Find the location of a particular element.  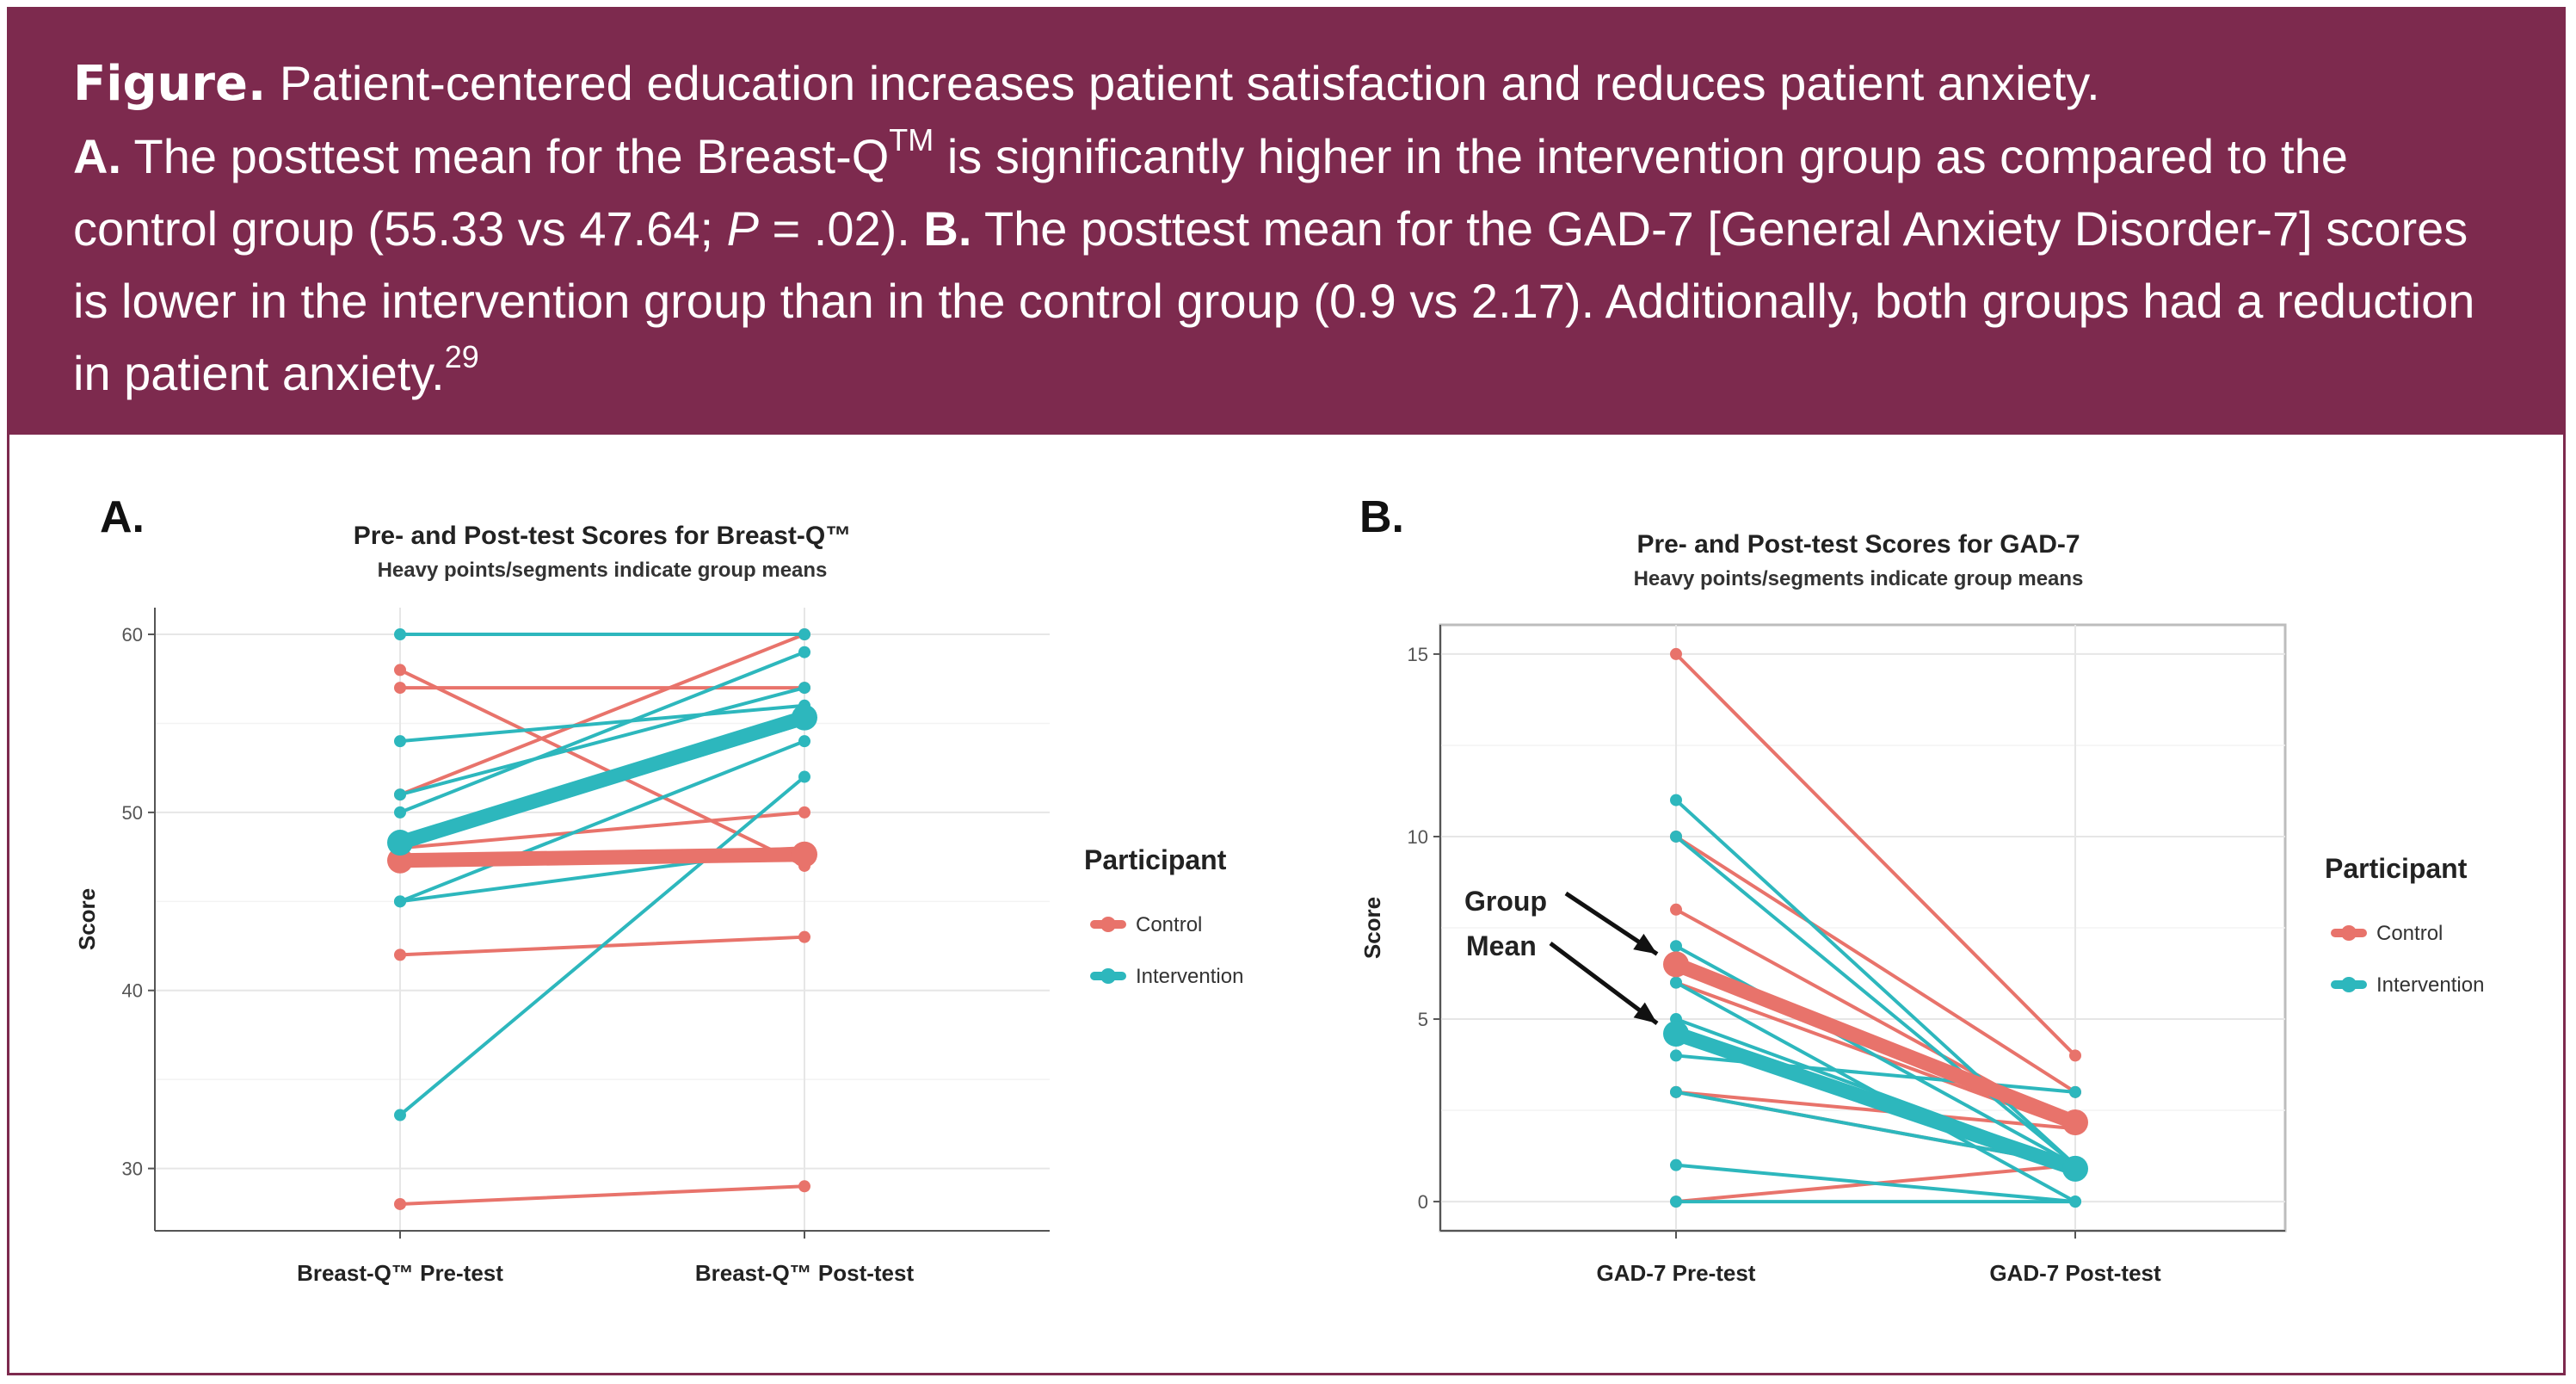

charta-y-tick-label: 50 is located at coordinates (132, 813).